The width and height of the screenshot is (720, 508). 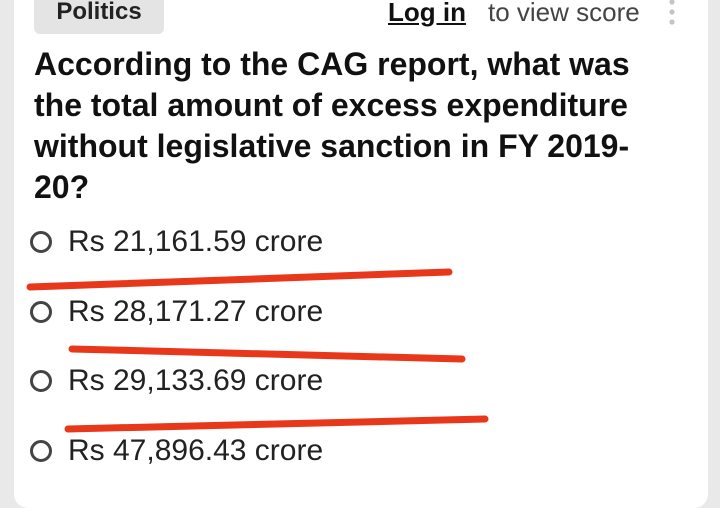 I want to click on category-tag: Politics, so click(x=99, y=17).